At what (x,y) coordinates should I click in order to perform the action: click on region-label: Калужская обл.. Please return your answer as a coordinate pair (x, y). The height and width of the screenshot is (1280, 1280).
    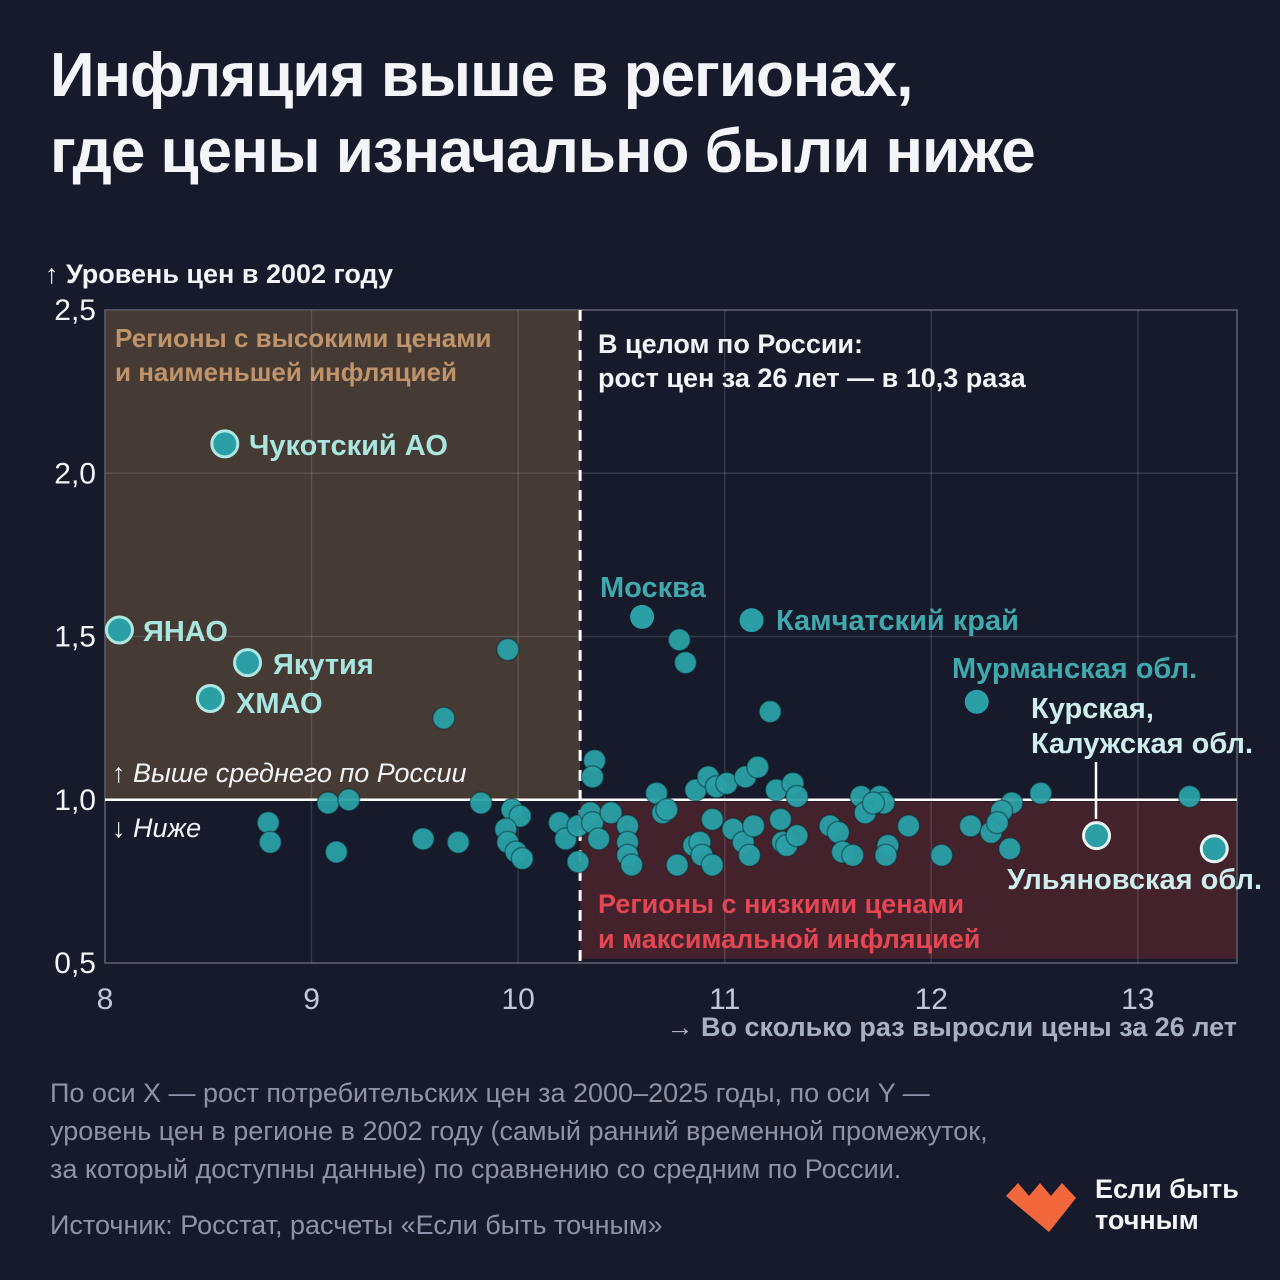
    Looking at the image, I should click on (1142, 744).